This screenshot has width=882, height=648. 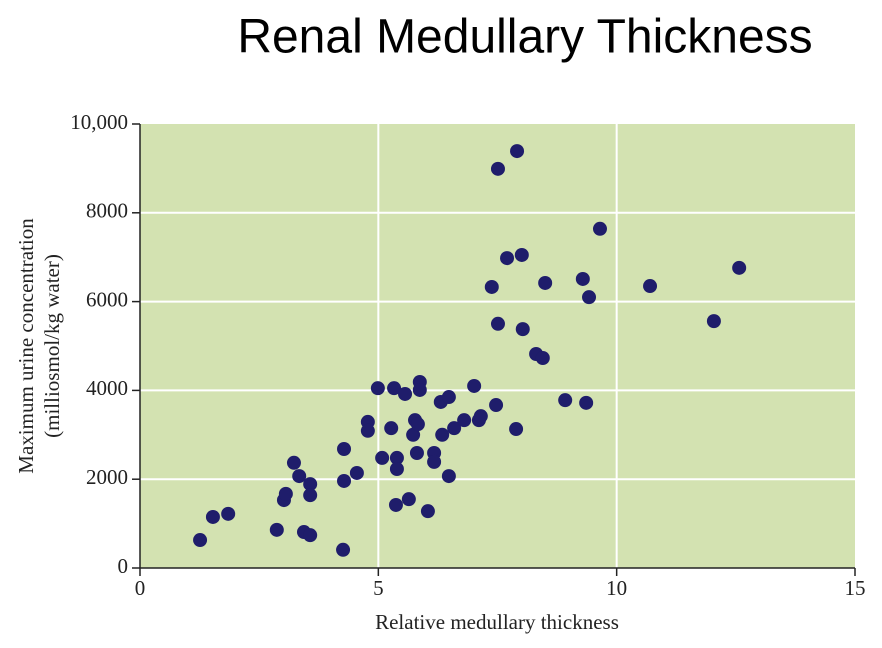 What do you see at coordinates (616, 588) in the screenshot?
I see `x-tick-label: 10` at bounding box center [616, 588].